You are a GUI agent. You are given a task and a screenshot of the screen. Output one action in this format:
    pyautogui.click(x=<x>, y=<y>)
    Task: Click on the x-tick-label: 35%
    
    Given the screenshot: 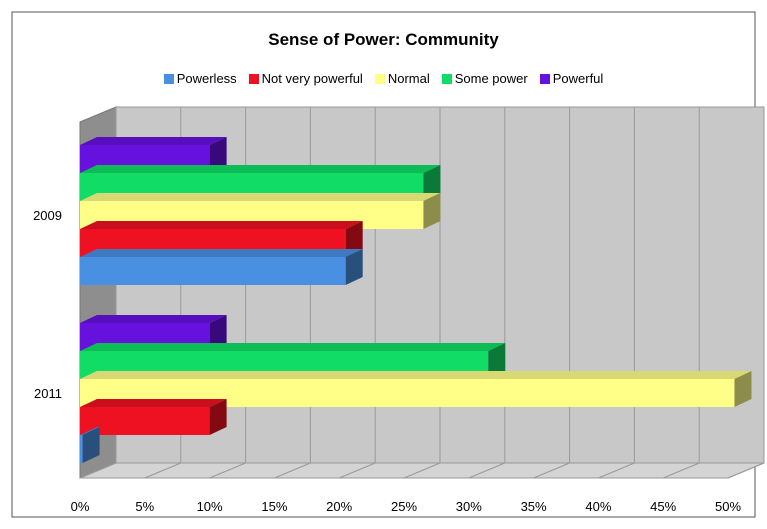 What is the action you would take?
    pyautogui.click(x=534, y=506)
    